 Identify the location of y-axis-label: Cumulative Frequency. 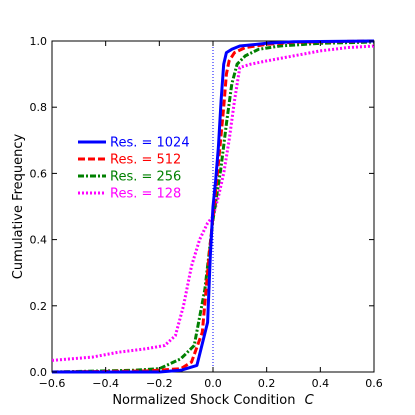
(18, 206).